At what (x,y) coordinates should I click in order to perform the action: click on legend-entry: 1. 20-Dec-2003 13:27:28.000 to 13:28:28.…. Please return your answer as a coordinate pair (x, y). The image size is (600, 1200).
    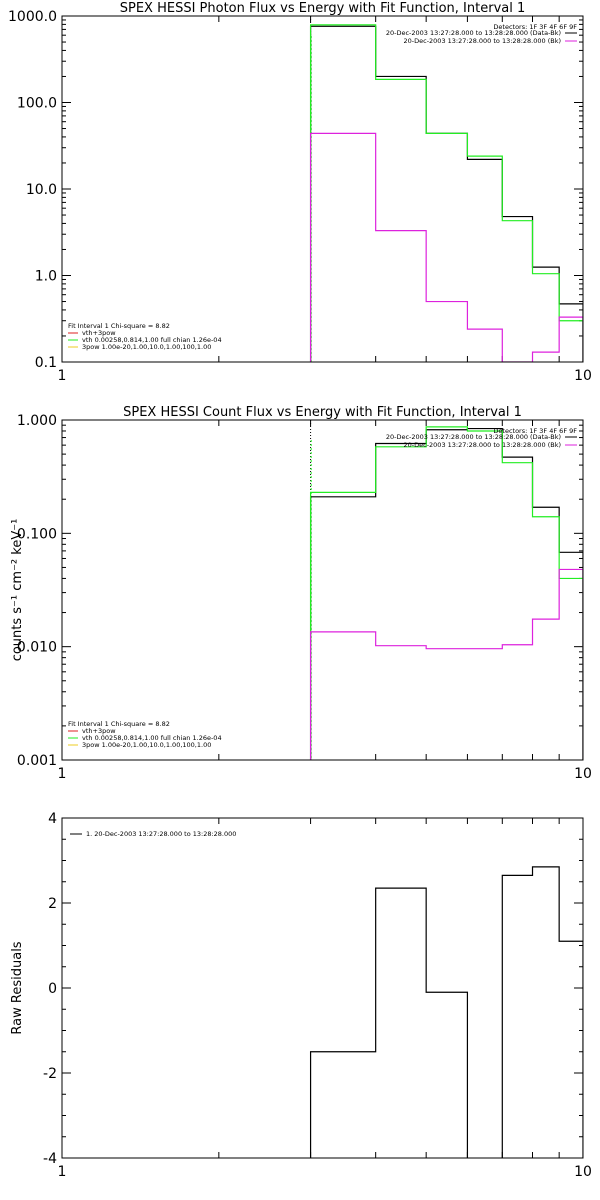
    Looking at the image, I should click on (161, 834).